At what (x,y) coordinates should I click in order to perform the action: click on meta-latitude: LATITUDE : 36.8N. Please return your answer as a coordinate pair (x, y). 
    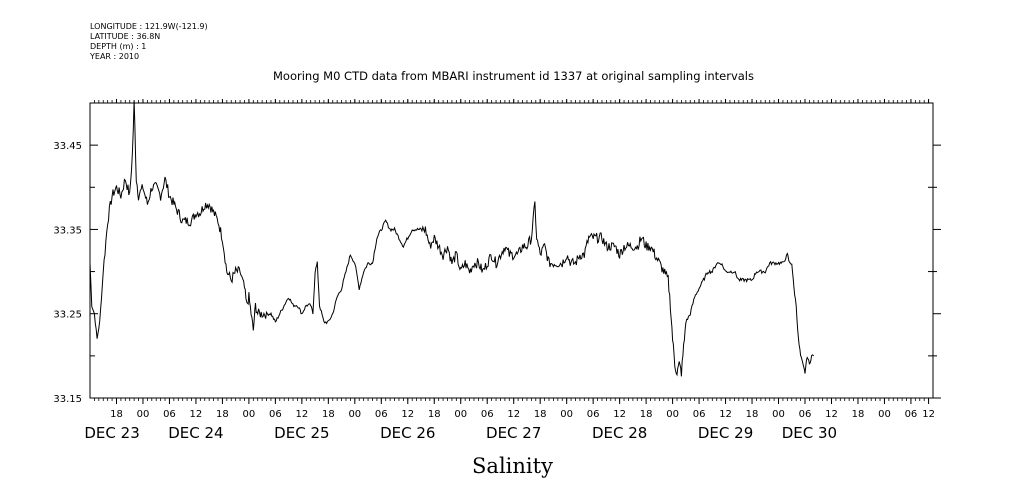
    Looking at the image, I should click on (125, 36).